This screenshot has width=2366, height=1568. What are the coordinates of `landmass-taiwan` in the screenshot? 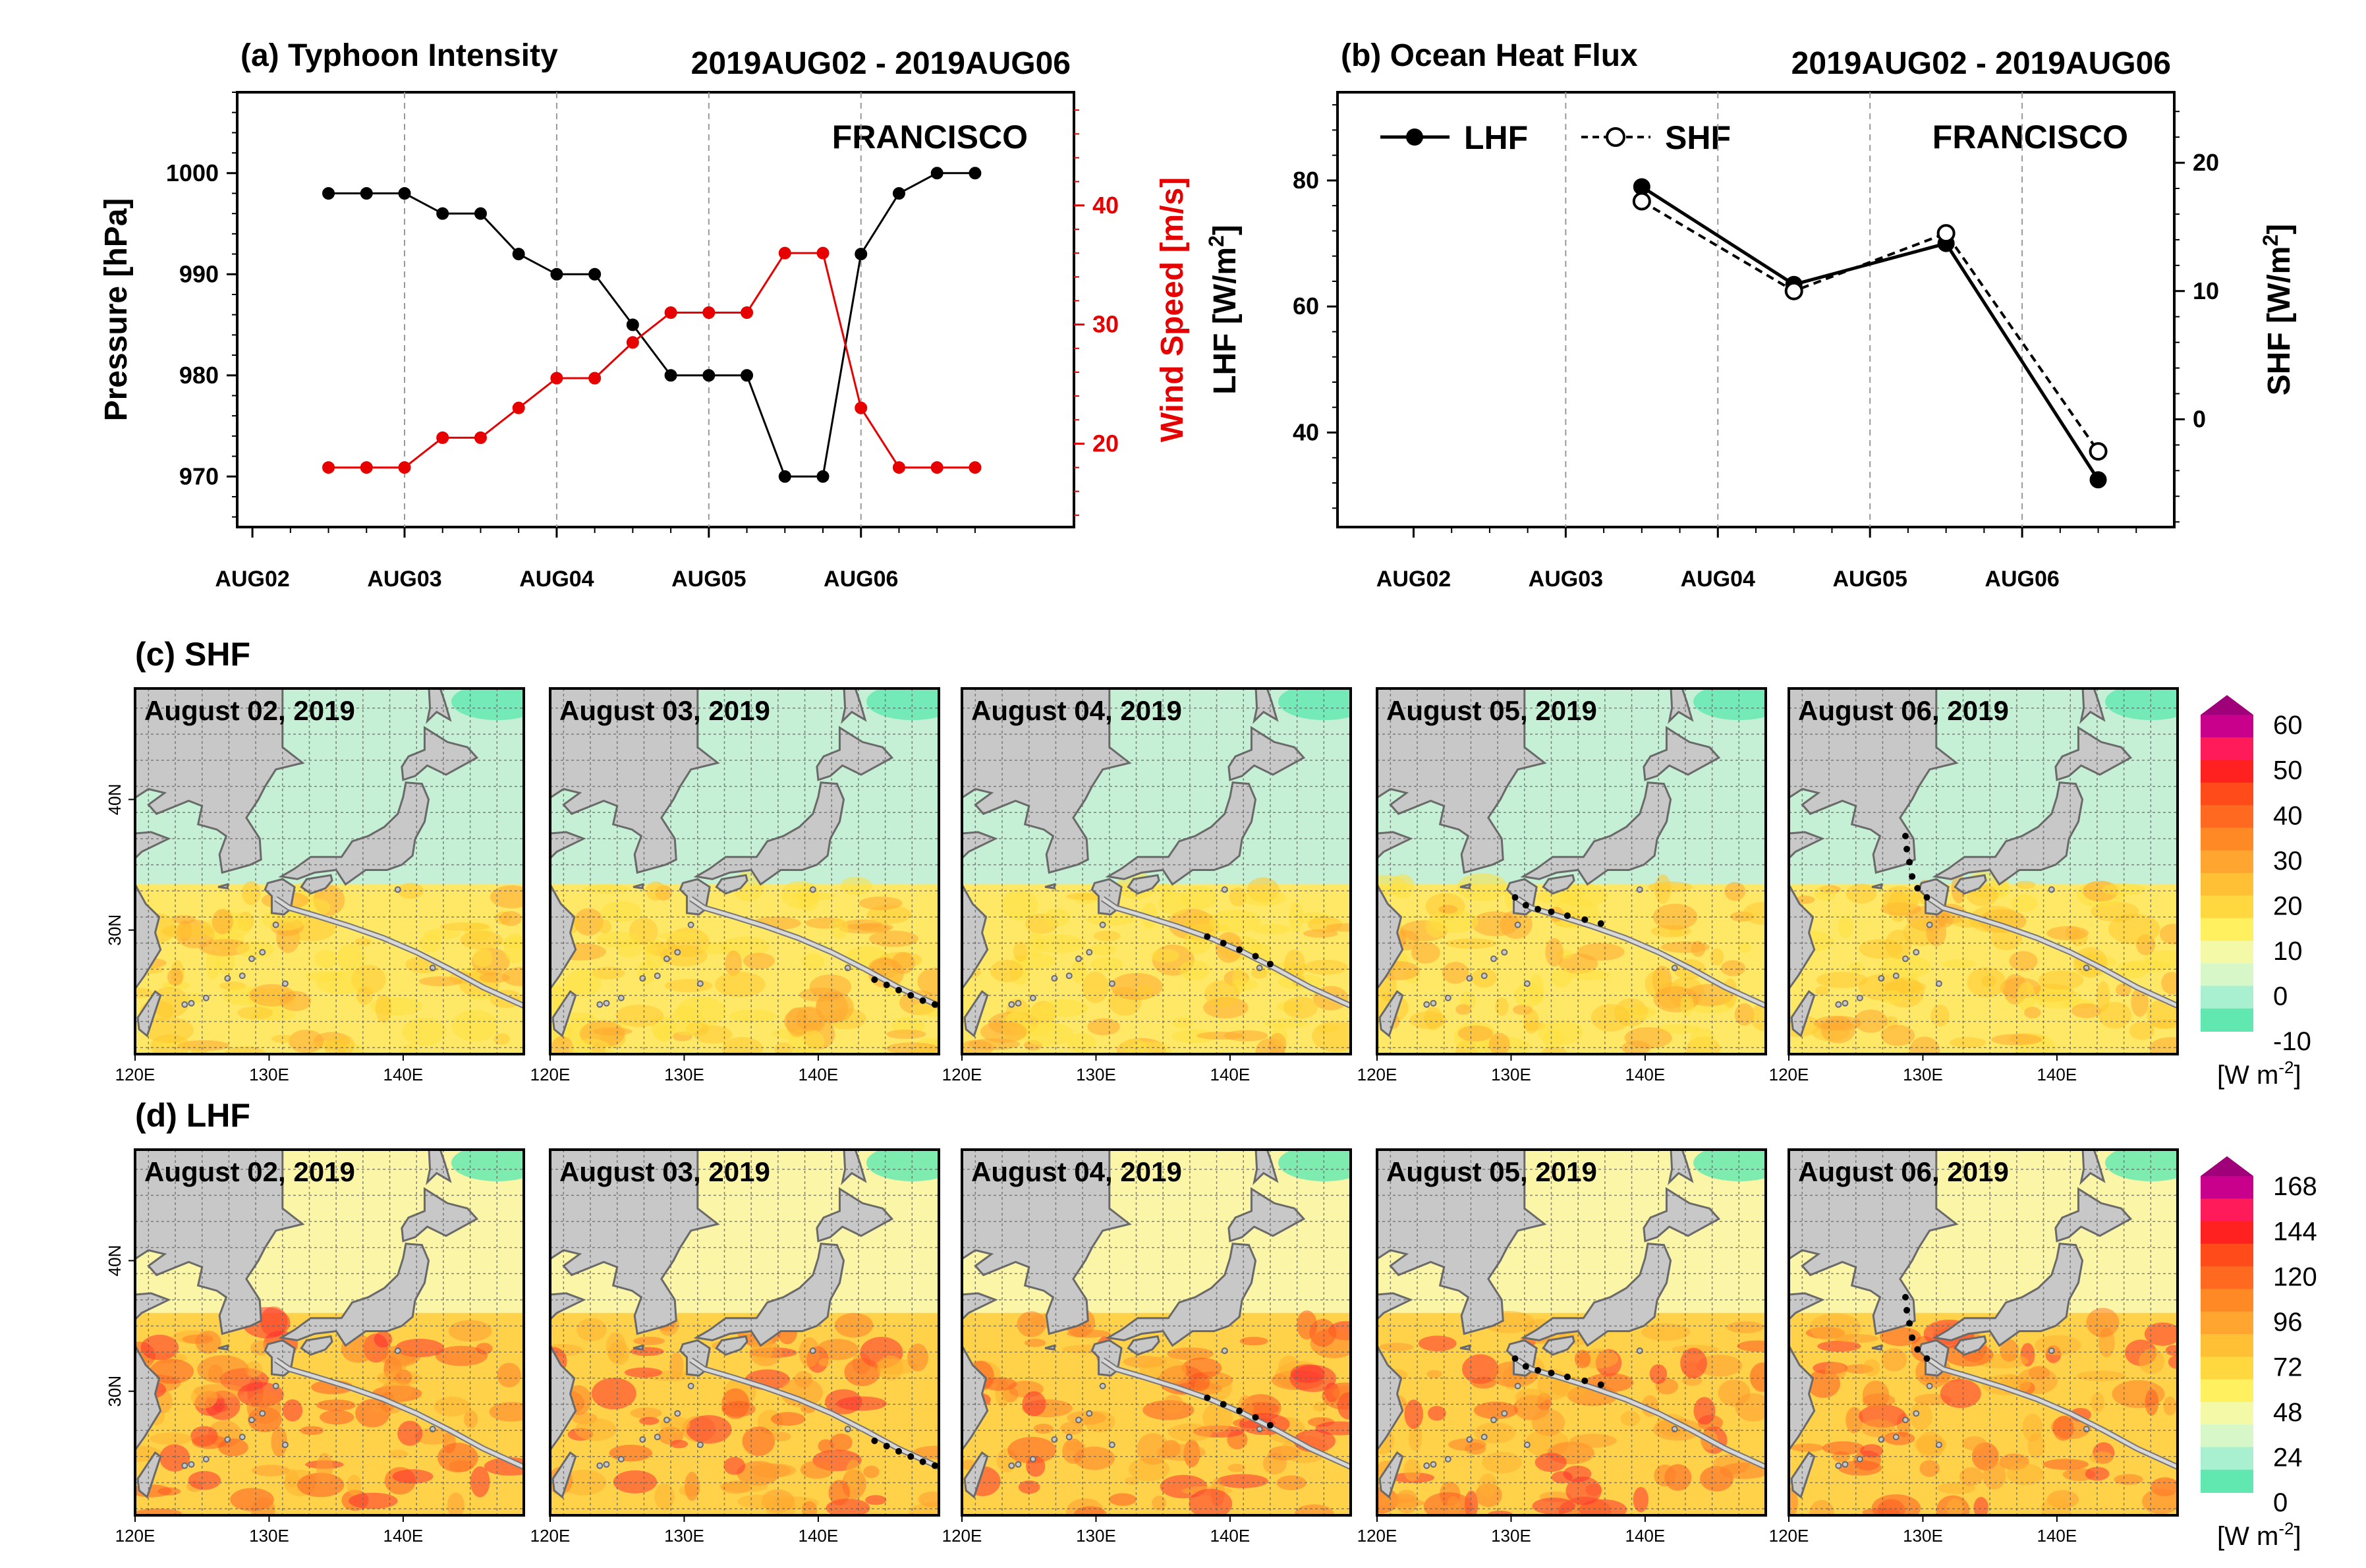 It's located at (976, 1475).